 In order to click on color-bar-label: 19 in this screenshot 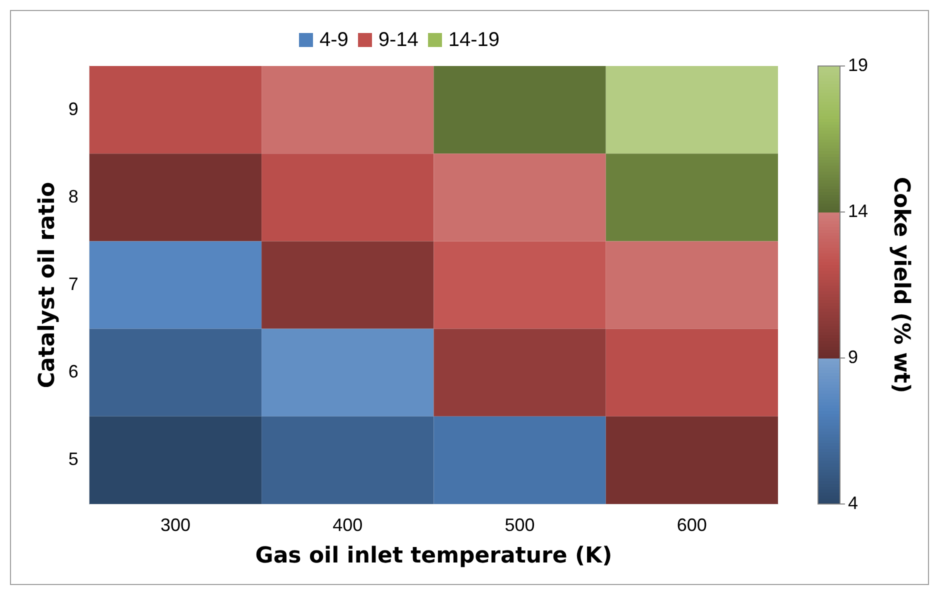, I will do `click(858, 64)`.